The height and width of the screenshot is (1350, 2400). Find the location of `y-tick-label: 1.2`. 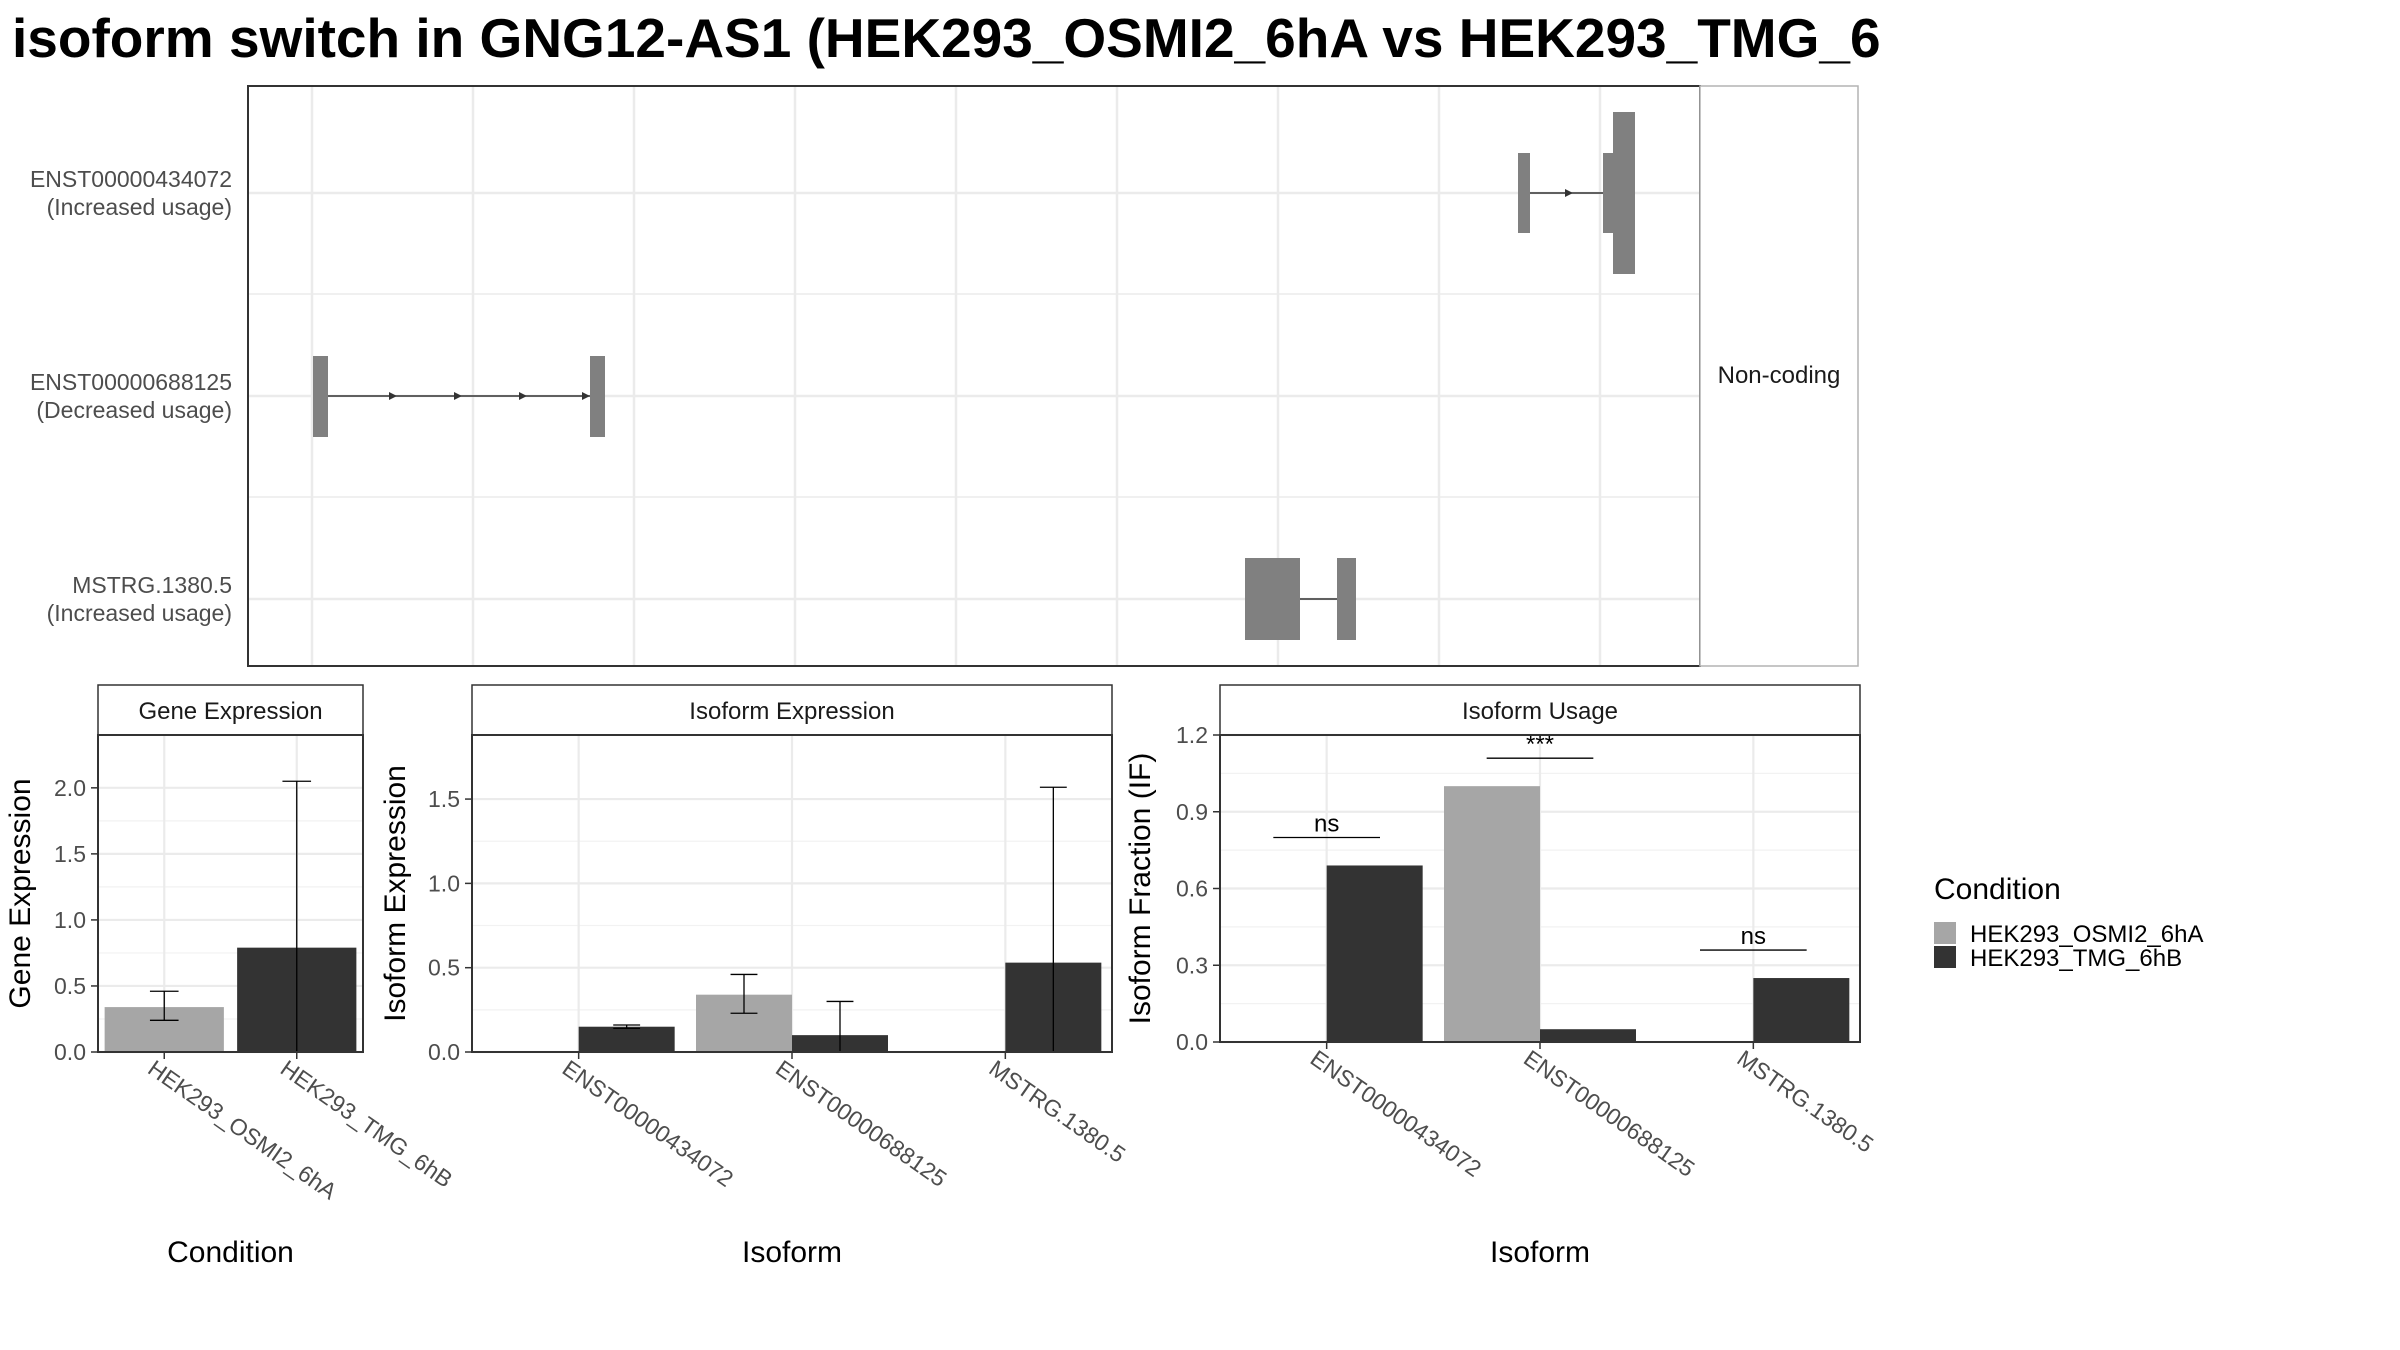

y-tick-label: 1.2 is located at coordinates (1192, 735).